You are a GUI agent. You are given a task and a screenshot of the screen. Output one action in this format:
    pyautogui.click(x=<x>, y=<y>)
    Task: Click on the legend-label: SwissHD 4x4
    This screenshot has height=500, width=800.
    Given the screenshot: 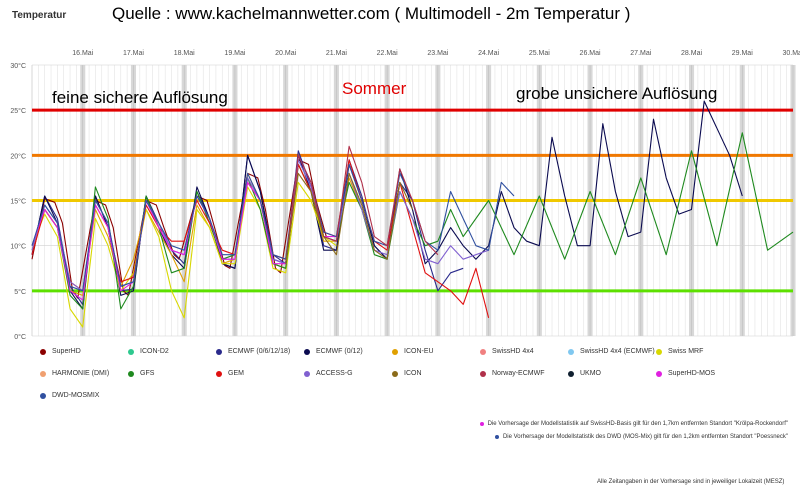 What is the action you would take?
    pyautogui.click(x=513, y=351)
    